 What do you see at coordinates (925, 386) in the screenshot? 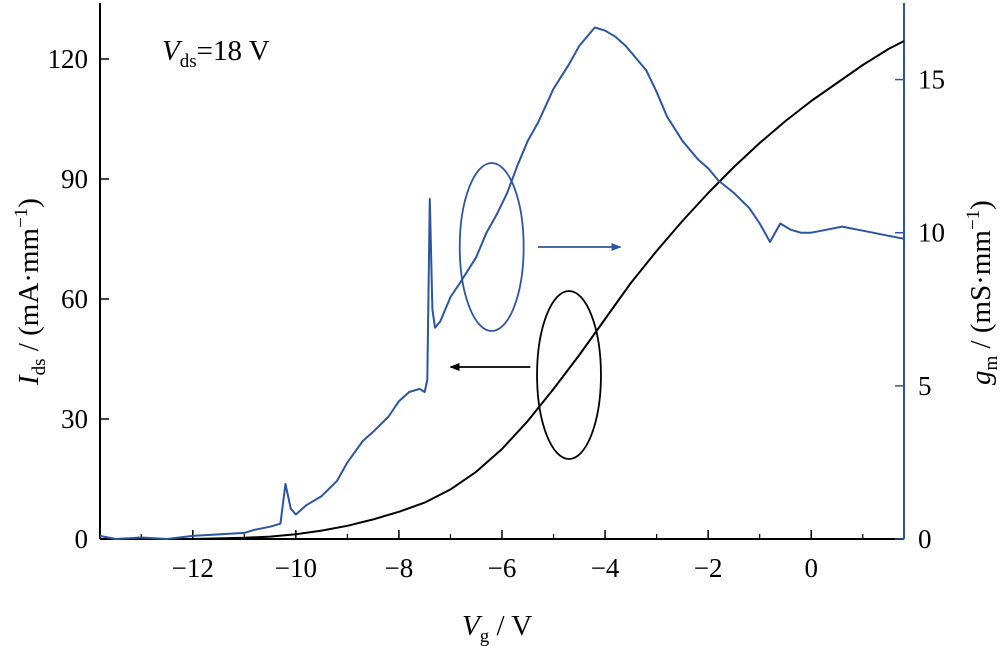
I see `y-right-tick-label: 5` at bounding box center [925, 386].